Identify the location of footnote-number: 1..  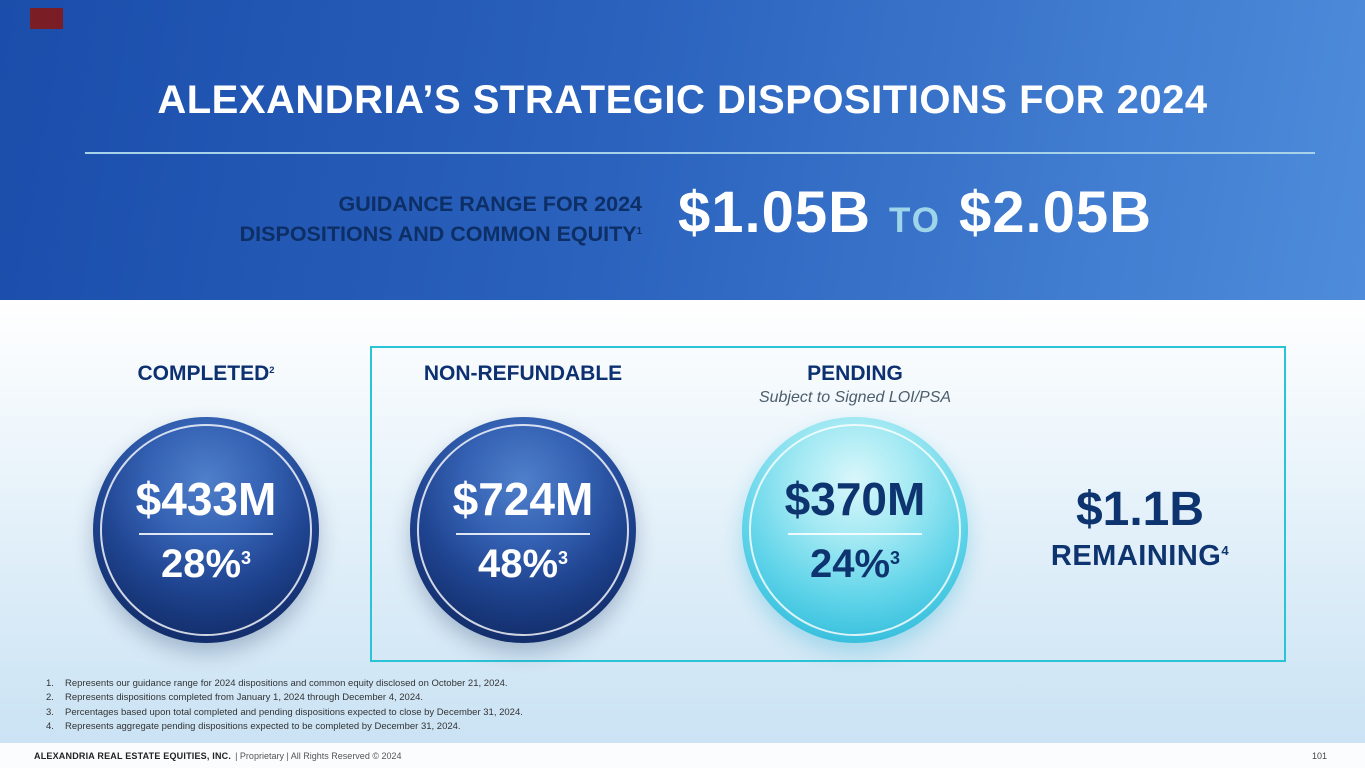
(50, 683).